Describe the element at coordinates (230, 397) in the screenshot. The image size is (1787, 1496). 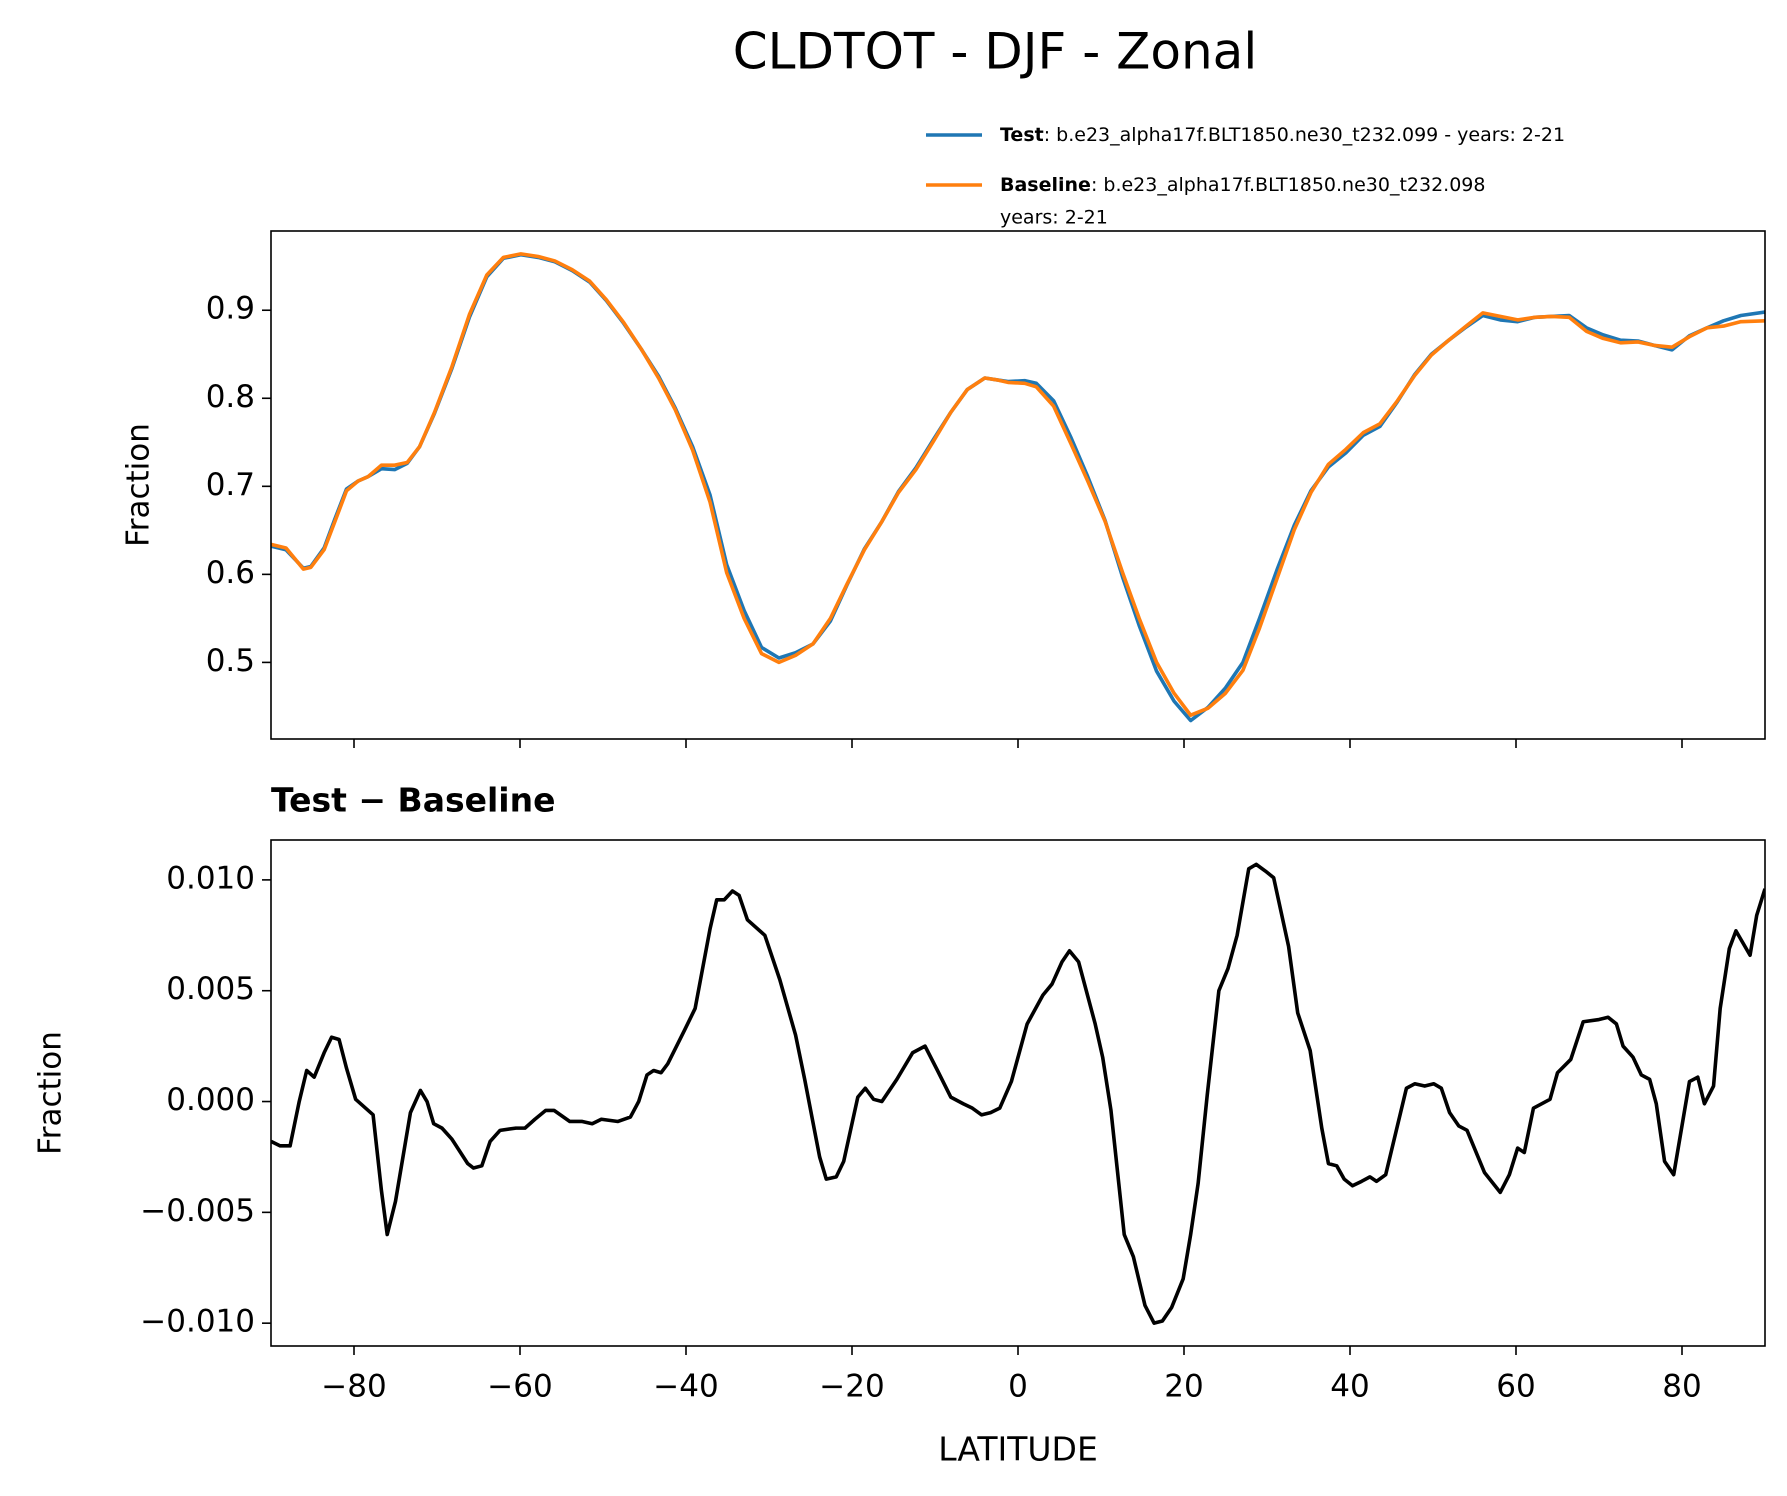
I see `y-tick-label: 0.8` at that location.